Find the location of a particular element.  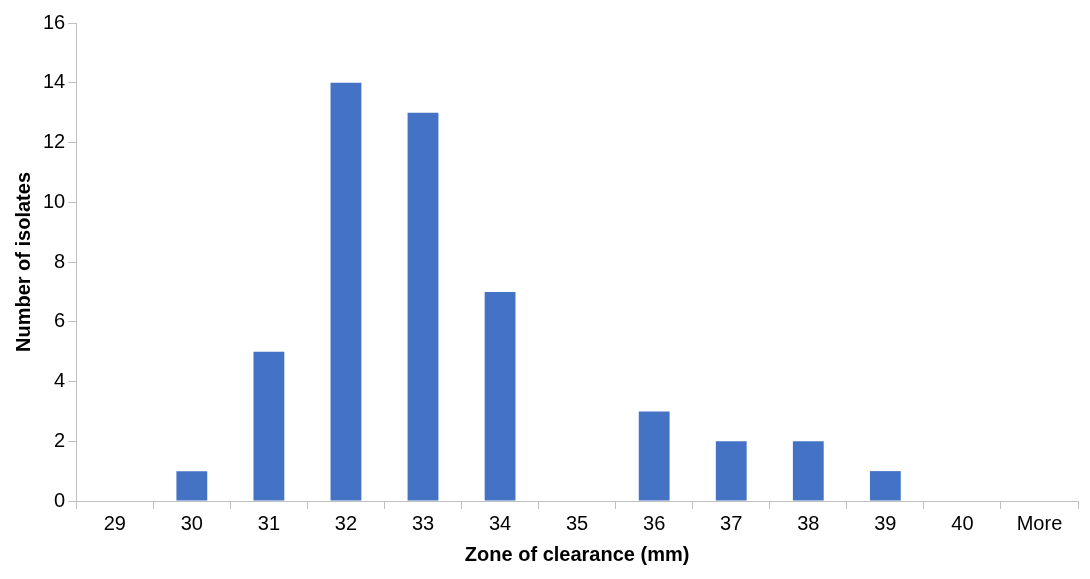

x-tick-label: 29 is located at coordinates (114, 522).